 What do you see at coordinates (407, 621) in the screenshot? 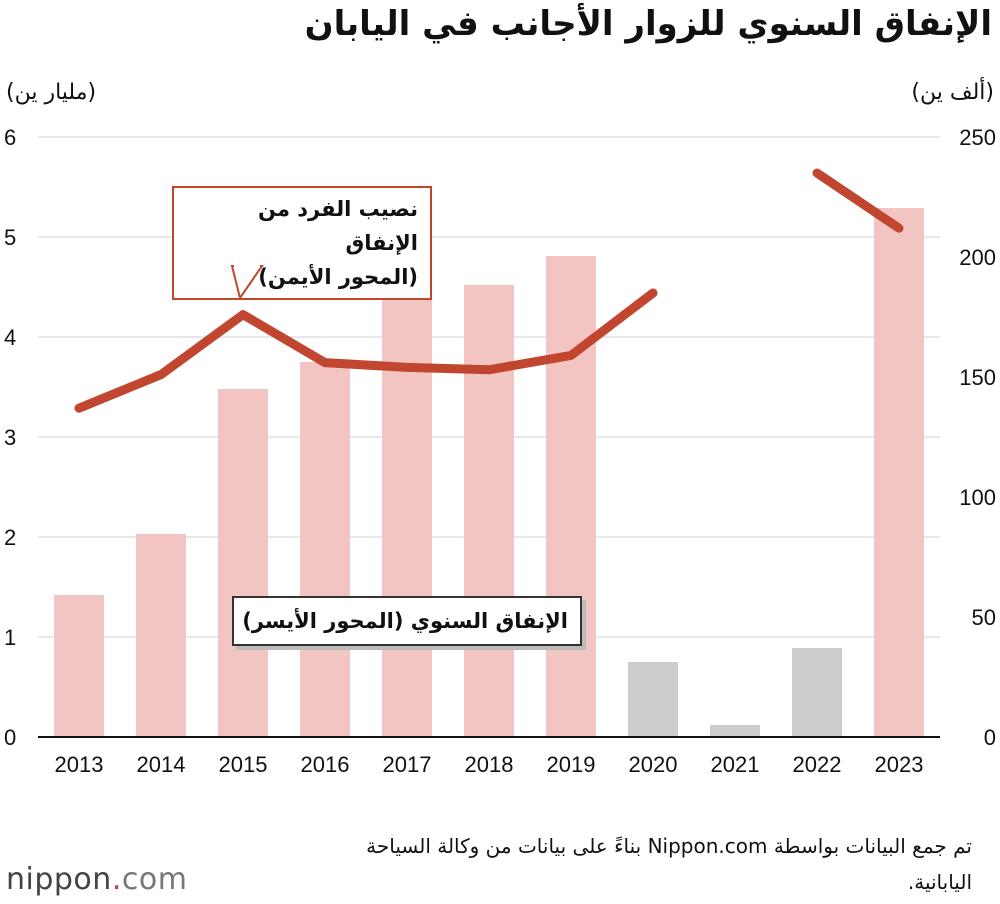
I see `bar-series-callout: الإنفاق السنوي (المحور الأيسر)` at bounding box center [407, 621].